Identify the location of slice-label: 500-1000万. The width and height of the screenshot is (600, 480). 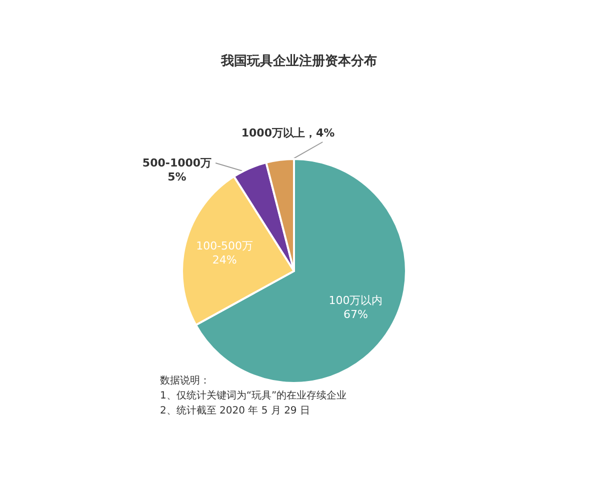
(177, 163).